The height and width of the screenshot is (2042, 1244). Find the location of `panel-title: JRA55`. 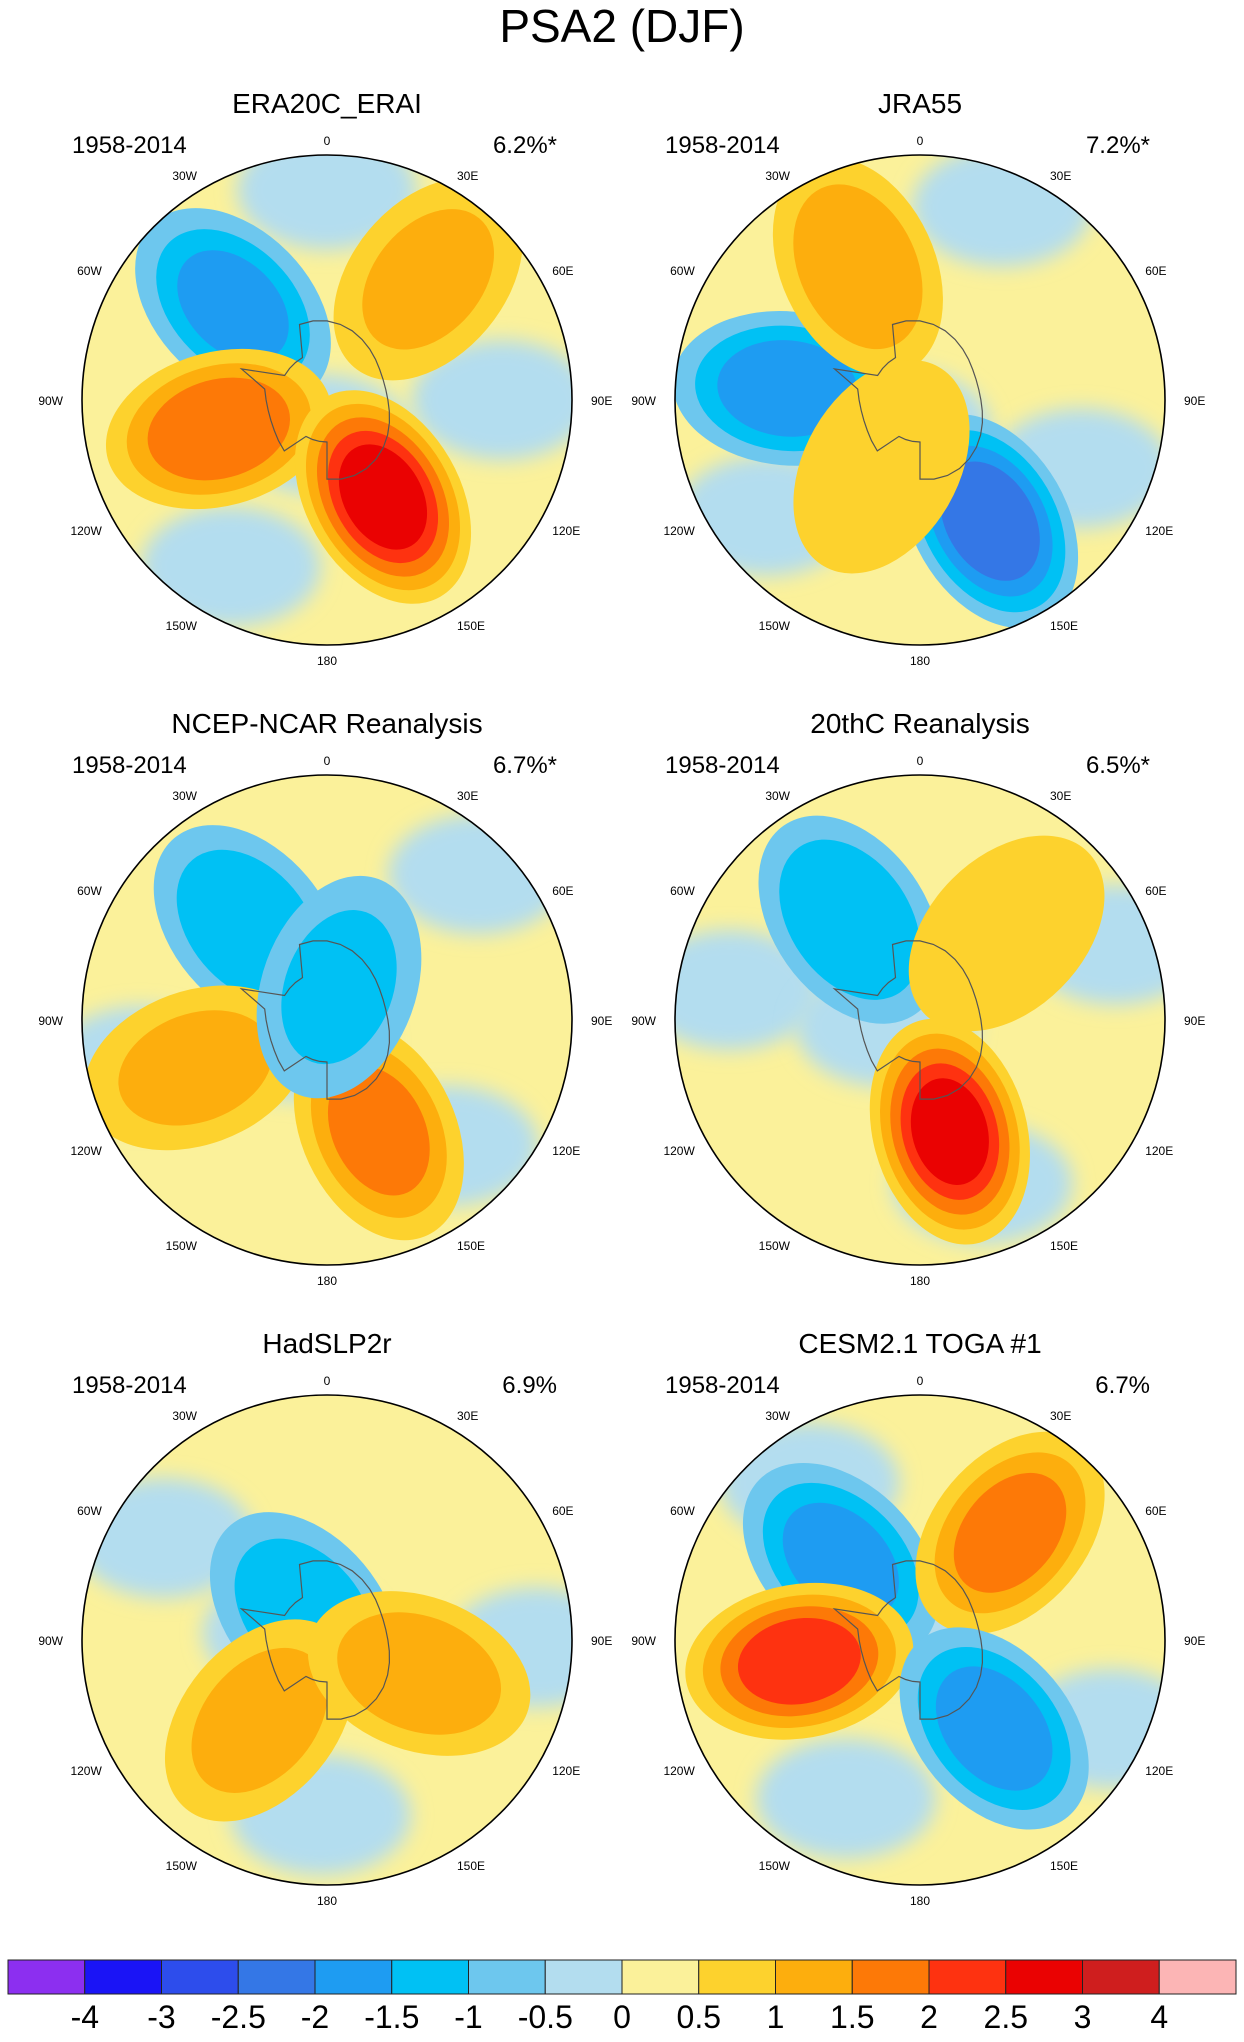

panel-title: JRA55 is located at coordinates (920, 103).